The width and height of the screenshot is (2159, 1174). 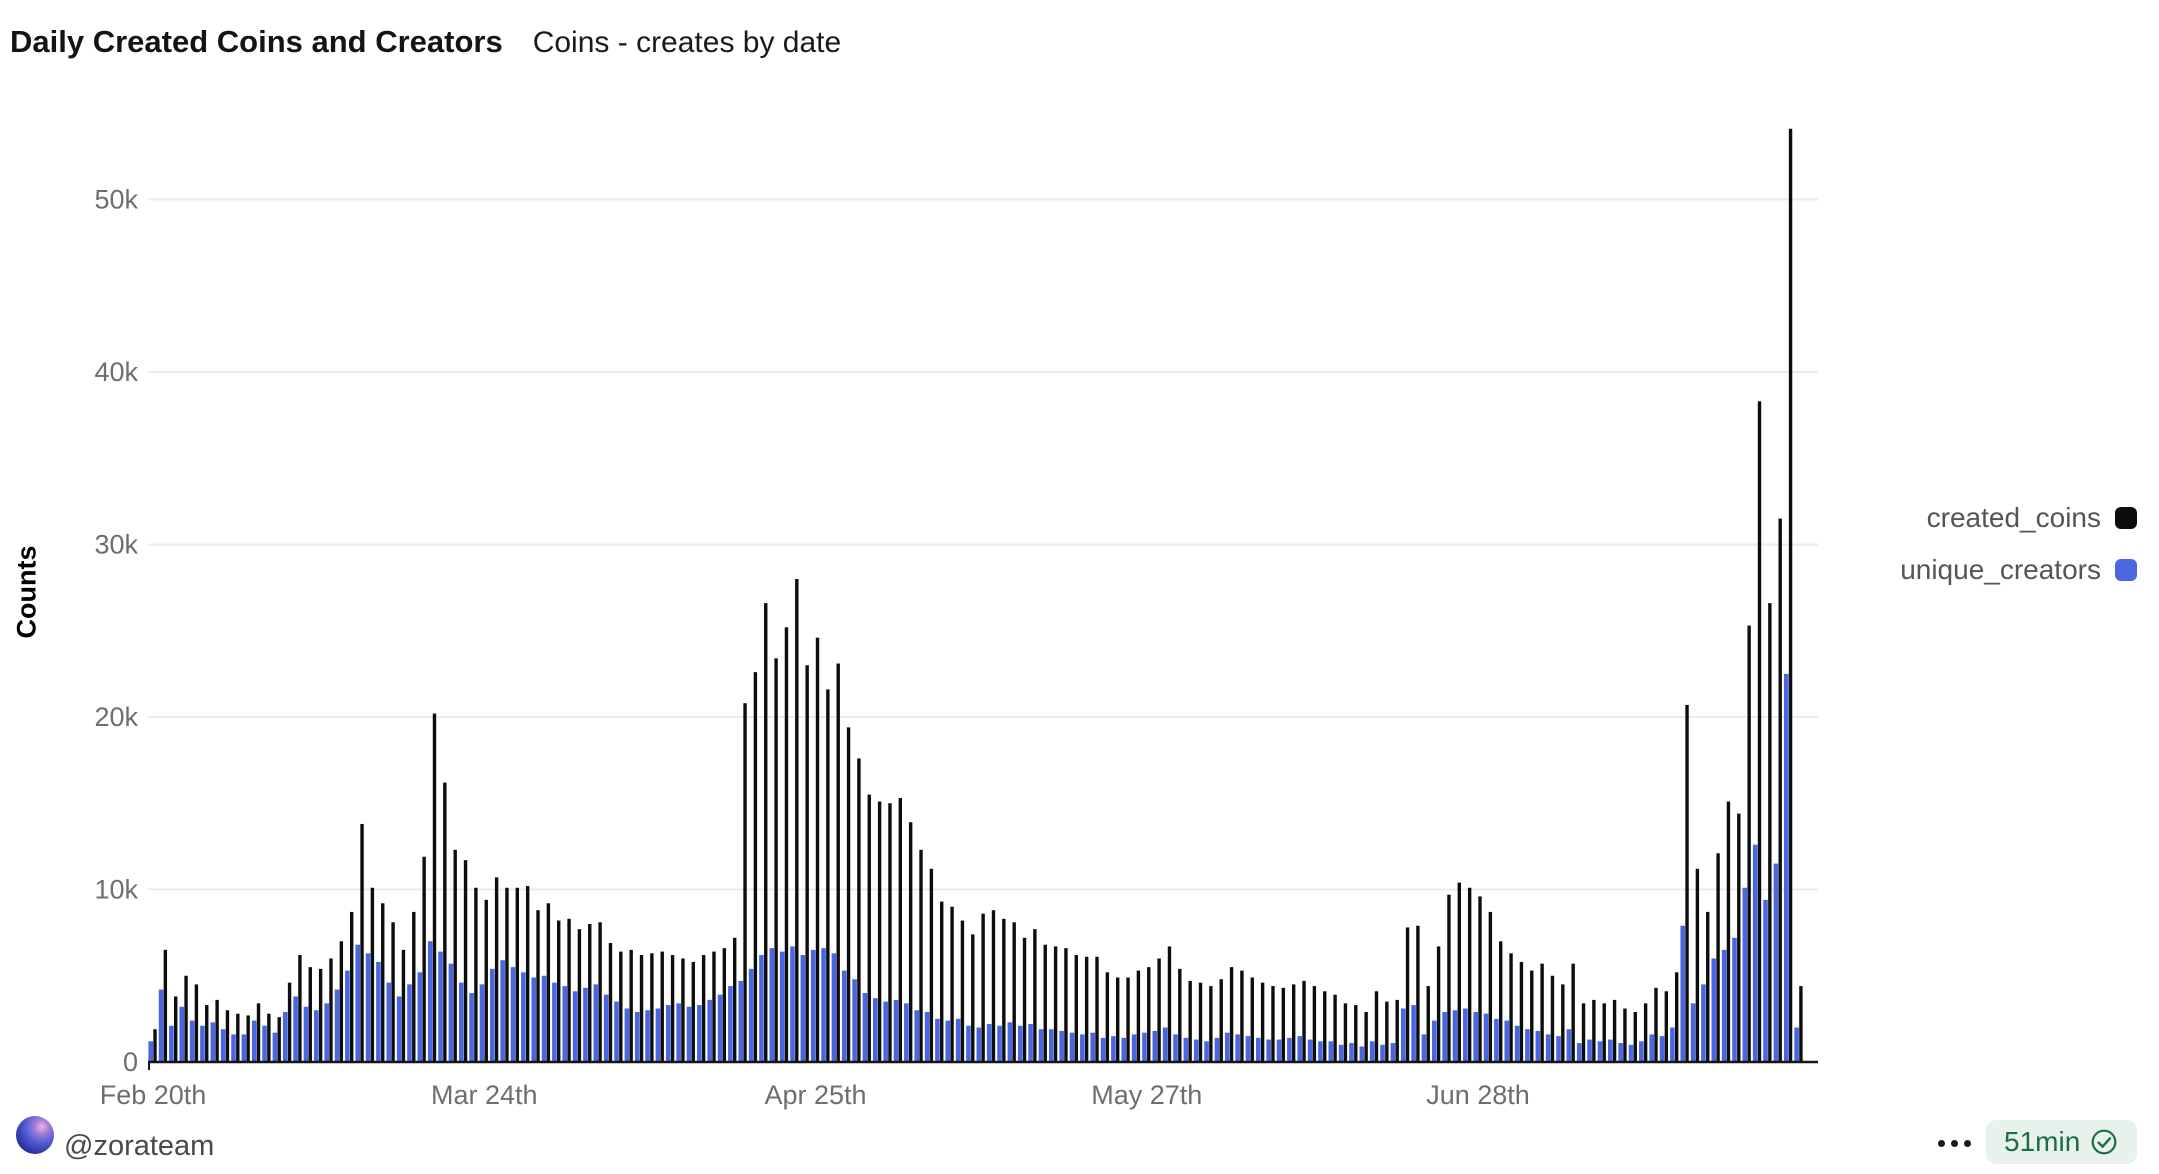 I want to click on more-options-button, so click(x=1954, y=1143).